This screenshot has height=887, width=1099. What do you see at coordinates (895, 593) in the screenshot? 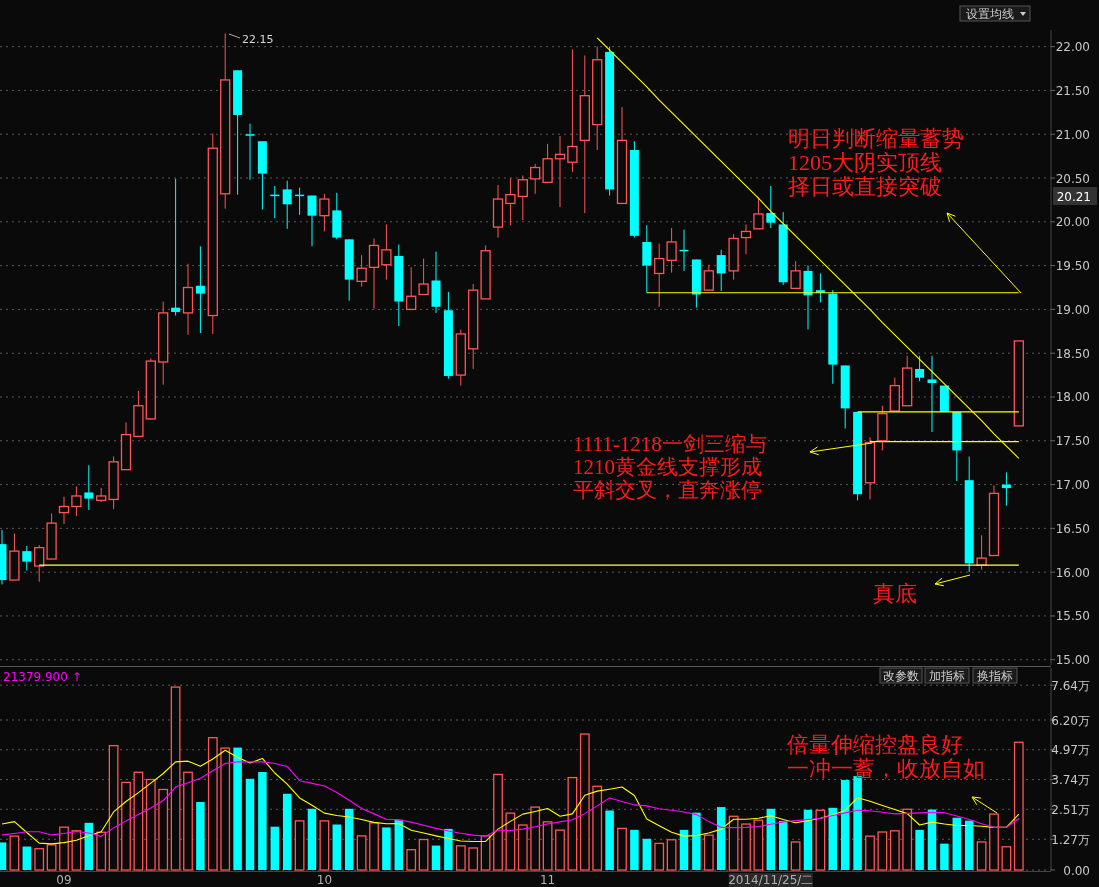
I see `annotation: 真底` at bounding box center [895, 593].